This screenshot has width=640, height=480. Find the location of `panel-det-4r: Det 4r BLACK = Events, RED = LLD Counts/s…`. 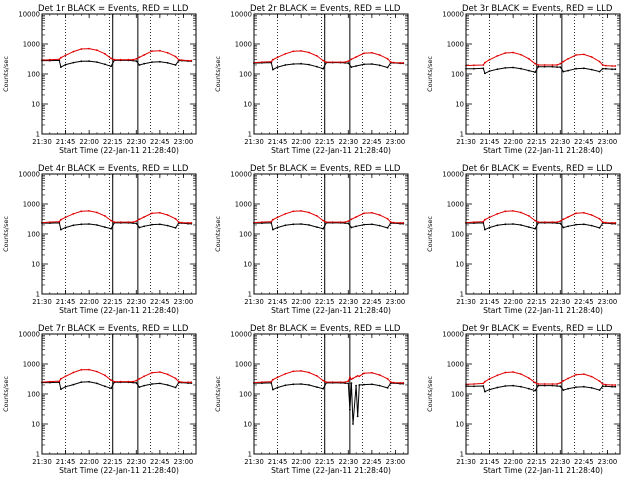

panel-det-4r: Det 4r BLACK = Events, RED = LLD Counts/s… is located at coordinates (99, 239).